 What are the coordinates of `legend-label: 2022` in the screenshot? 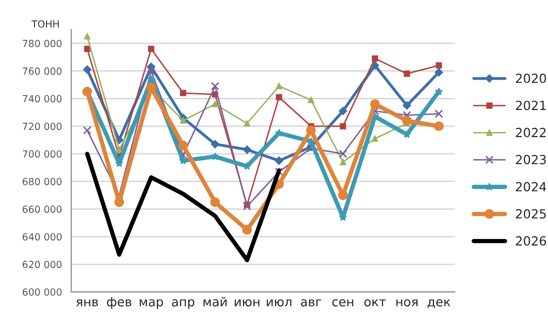 It's located at (531, 133).